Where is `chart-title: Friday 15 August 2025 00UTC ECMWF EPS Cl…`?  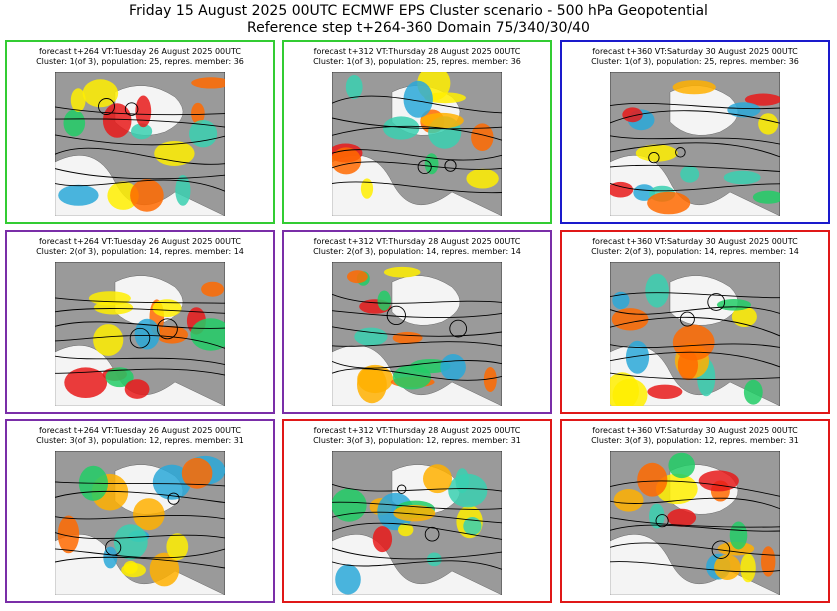
chart-title: Friday 15 August 2025 00UTC ECMWF EPS Cl… is located at coordinates (418, 11).